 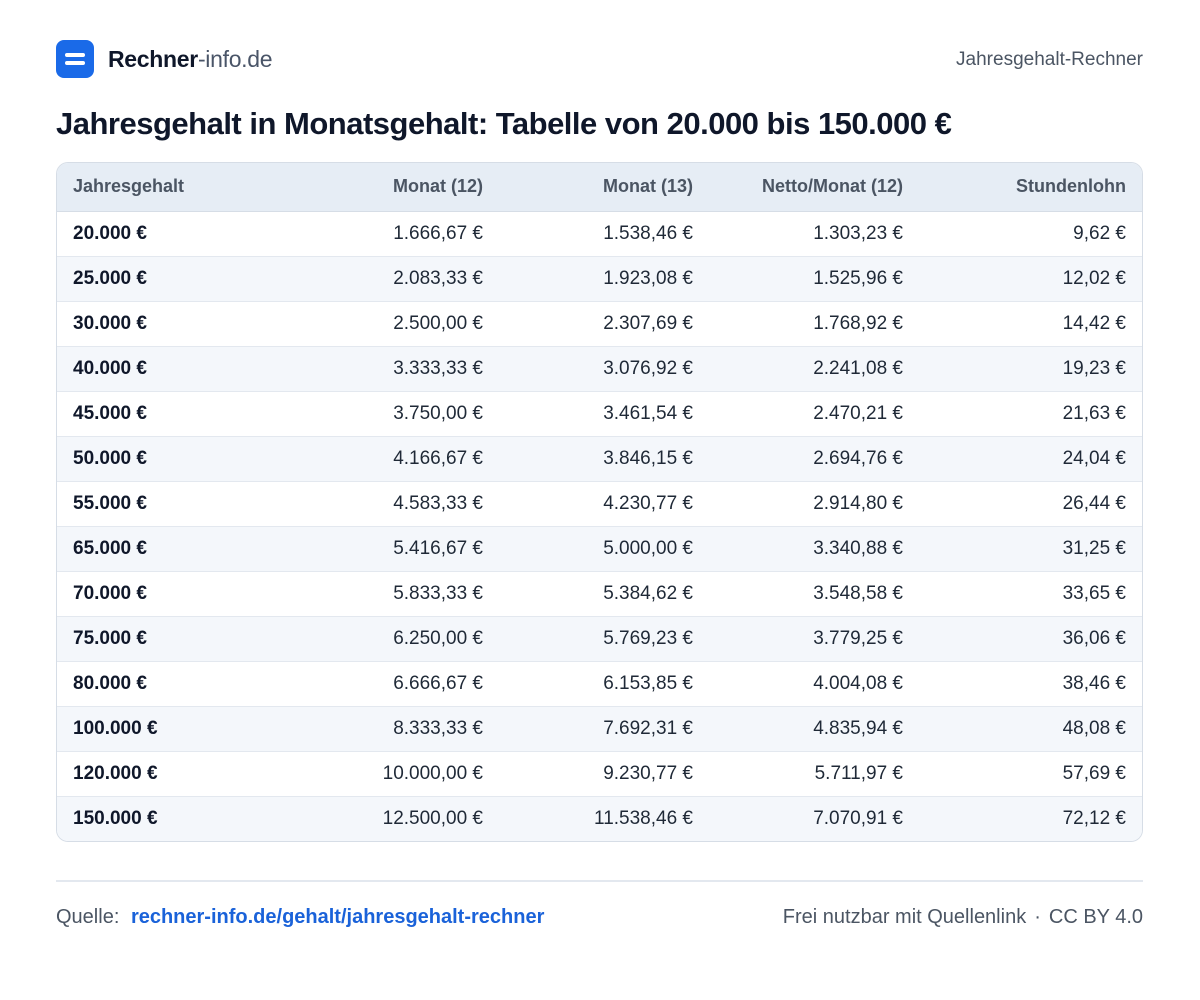 I want to click on table-cell: 14,42 €, so click(x=1030, y=324).